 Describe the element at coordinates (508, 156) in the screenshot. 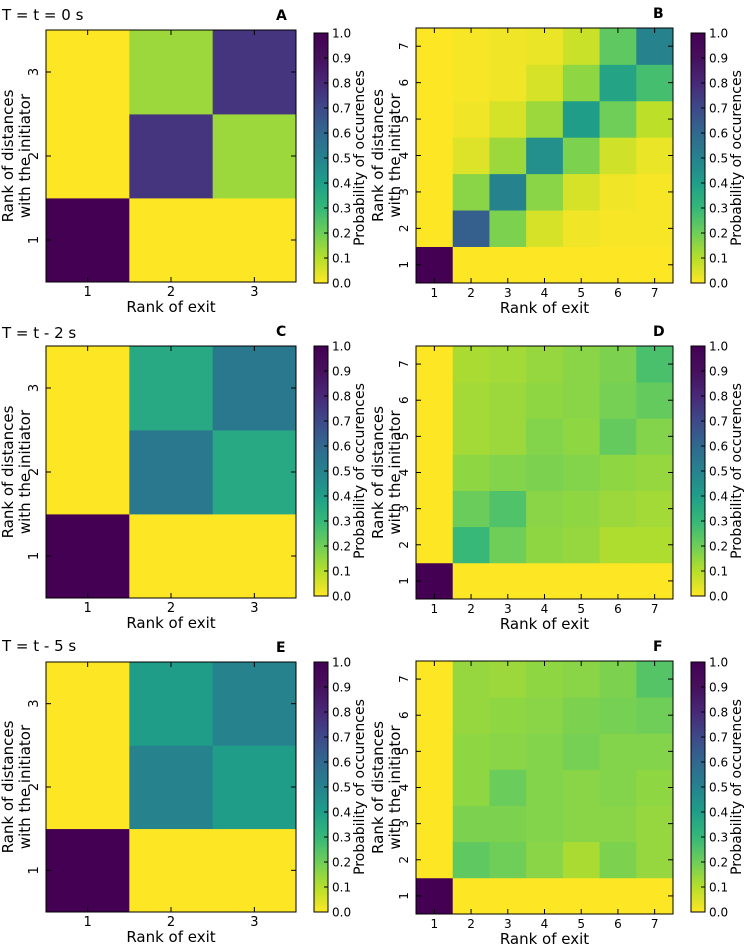

I see `heat-cell-r4-c3` at that location.